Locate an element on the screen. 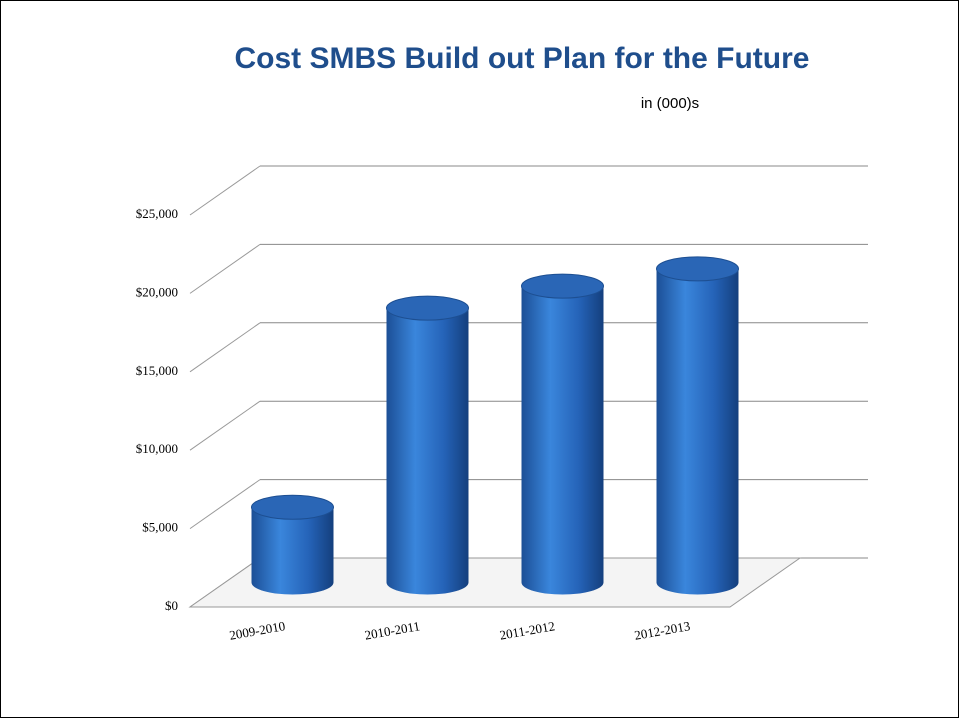  chart-title: Cost SMBS Build out Plan for the Future is located at coordinates (522, 58).